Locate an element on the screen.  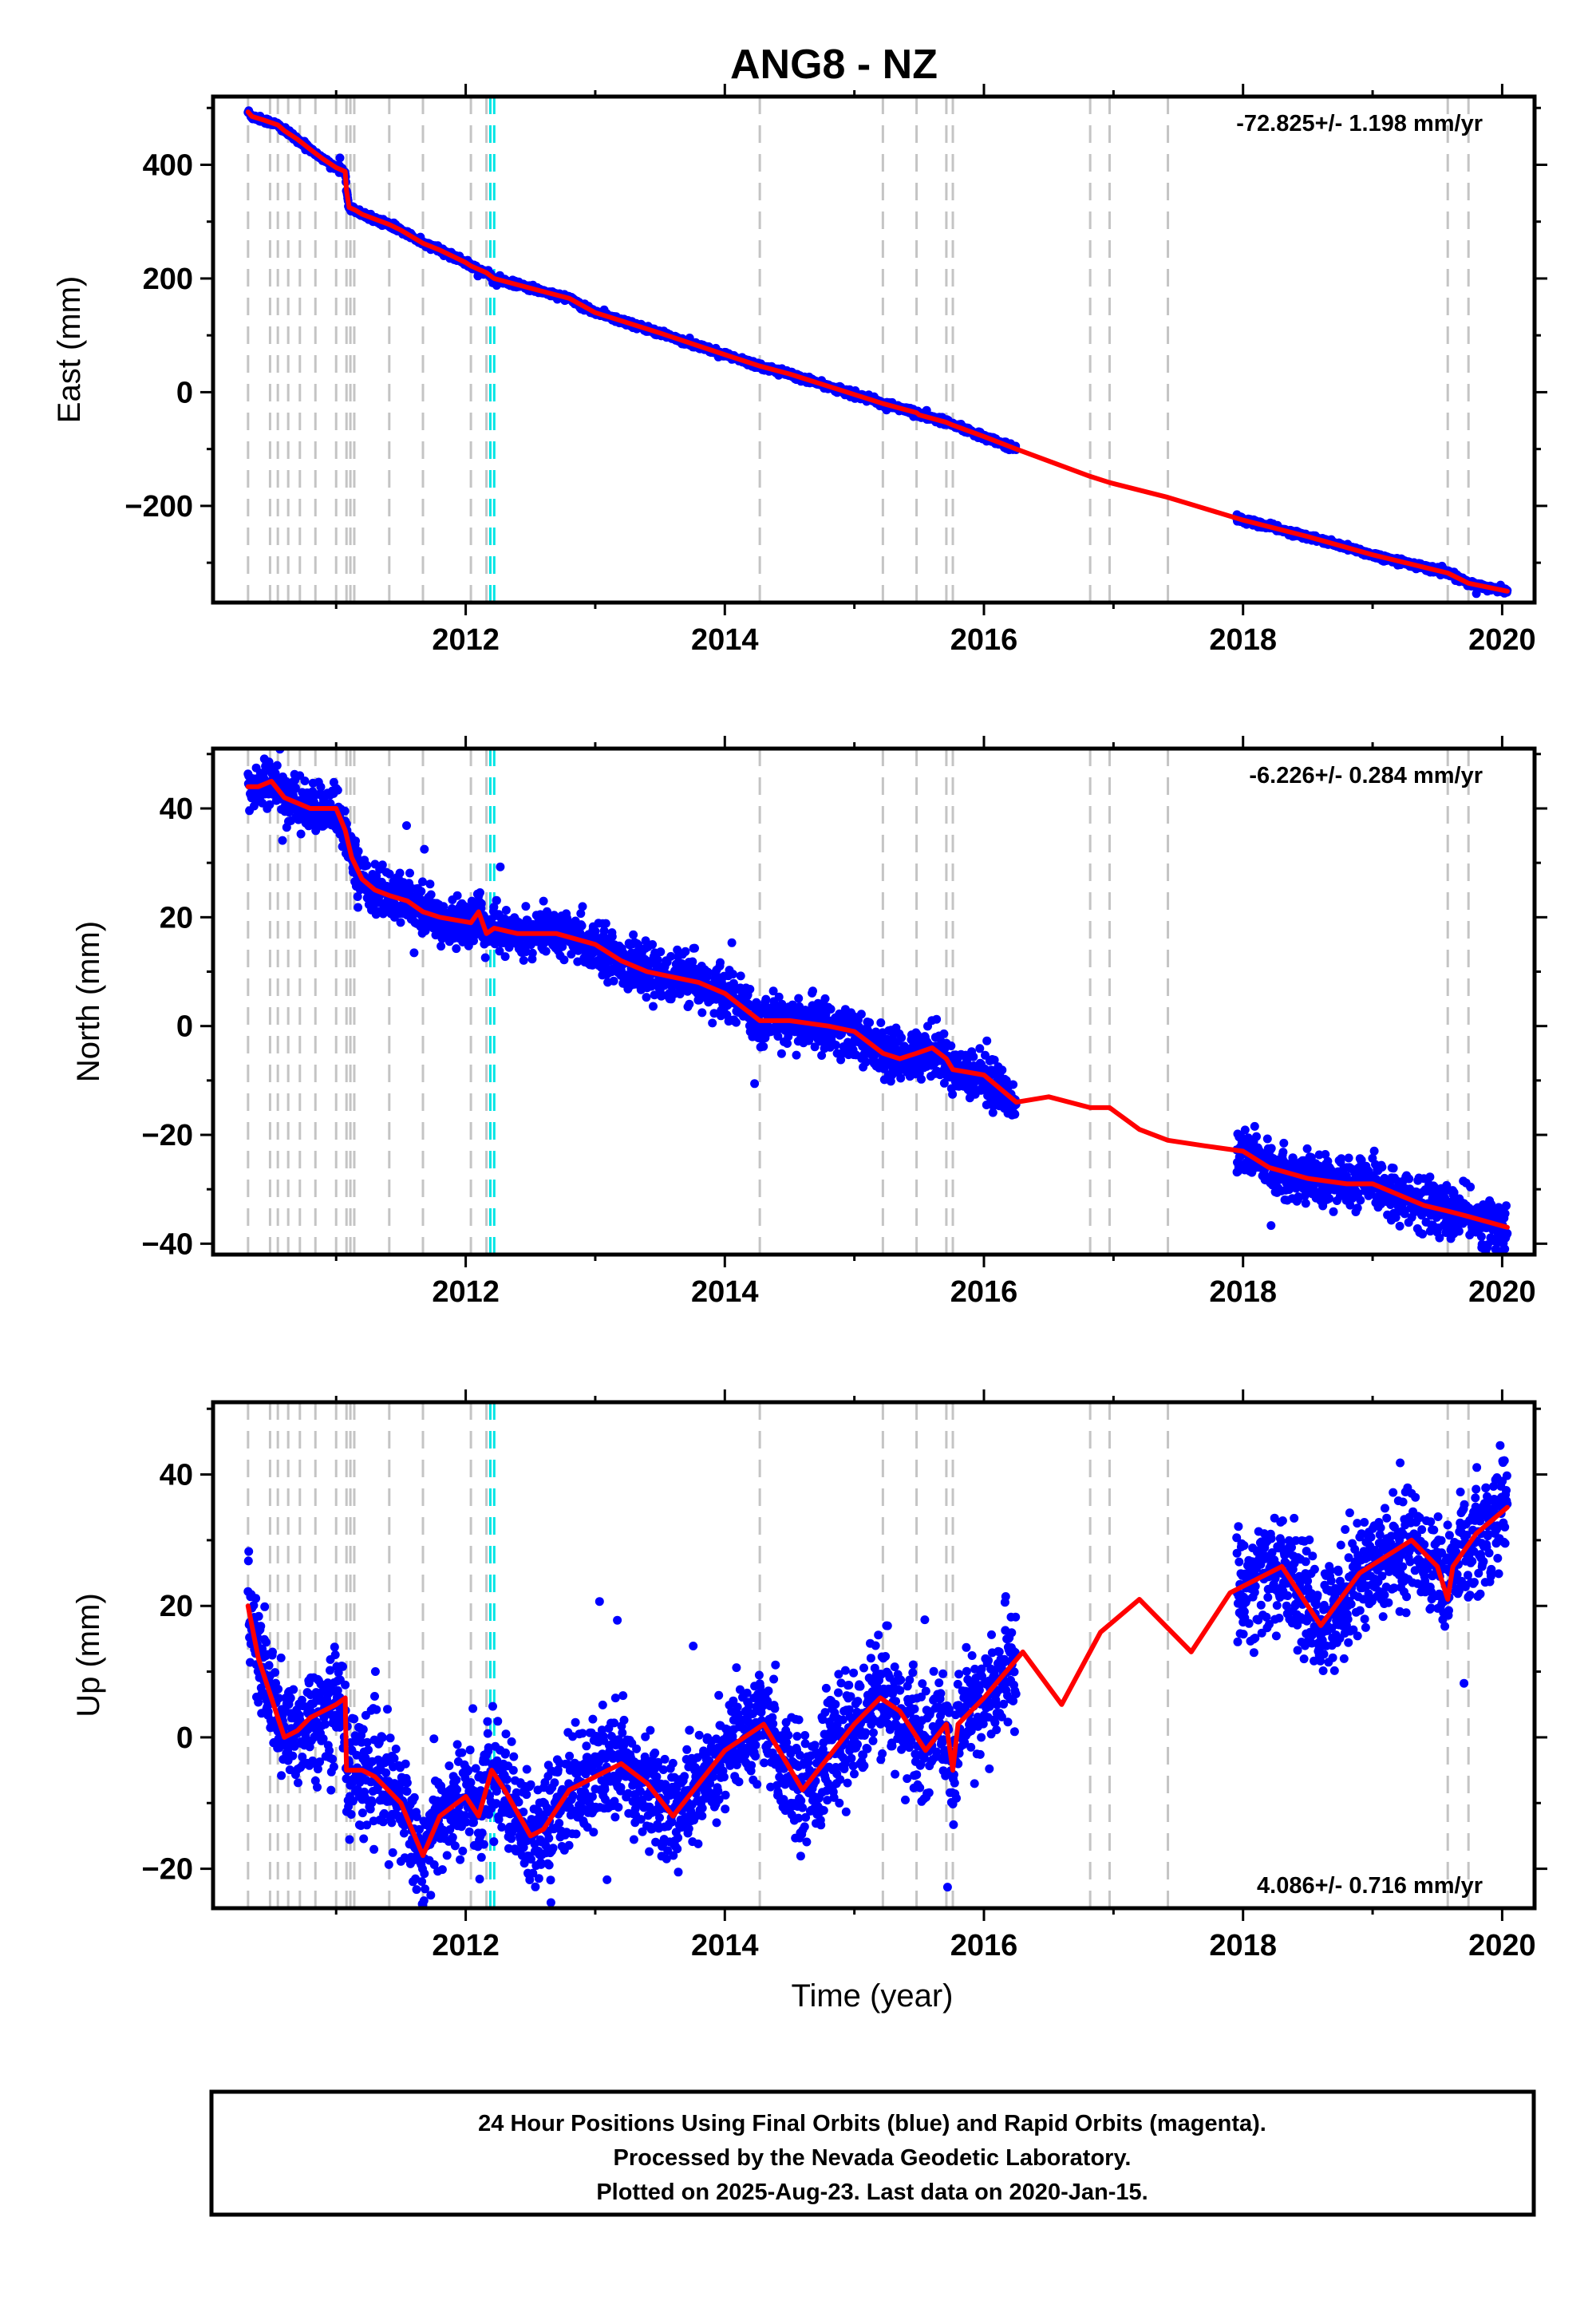
east-point is located at coordinates (340, 158).